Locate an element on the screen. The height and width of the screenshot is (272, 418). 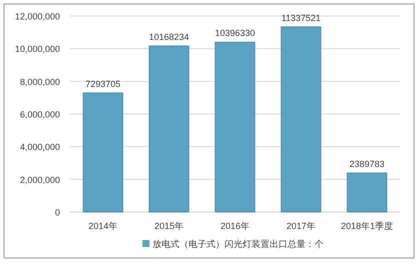
x-tick-label: 2016年 is located at coordinates (235, 226).